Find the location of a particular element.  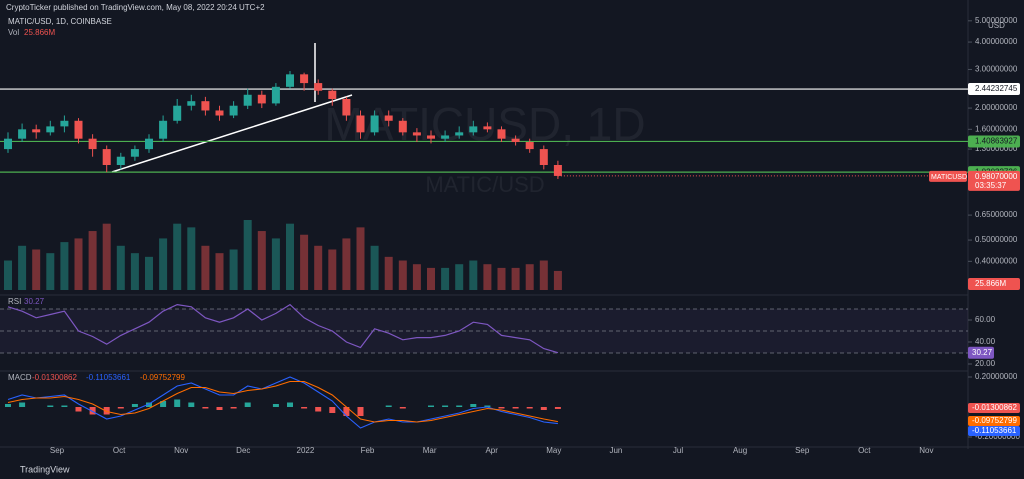

volume-badge-label: 25.866M is located at coordinates (990, 283).